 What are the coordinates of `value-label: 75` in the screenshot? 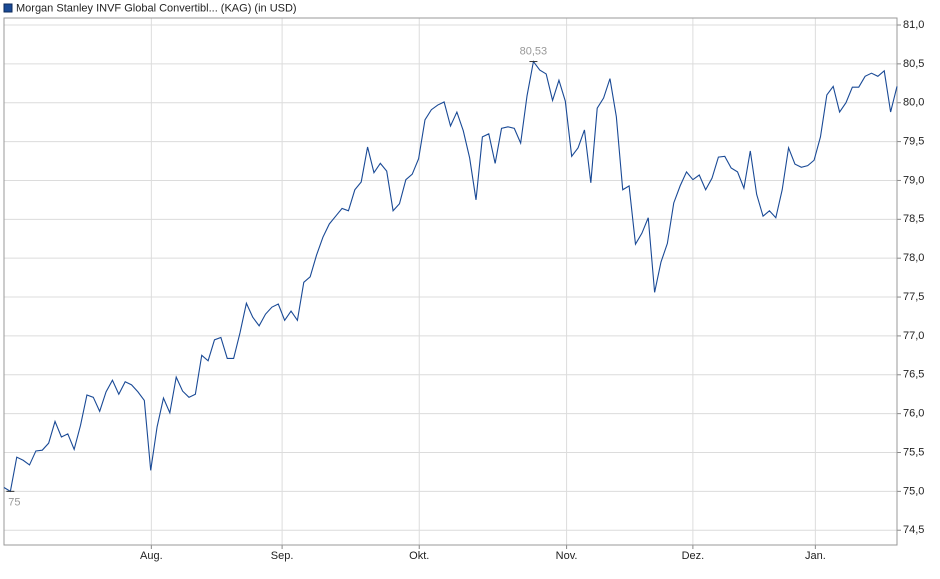 It's located at (14, 502).